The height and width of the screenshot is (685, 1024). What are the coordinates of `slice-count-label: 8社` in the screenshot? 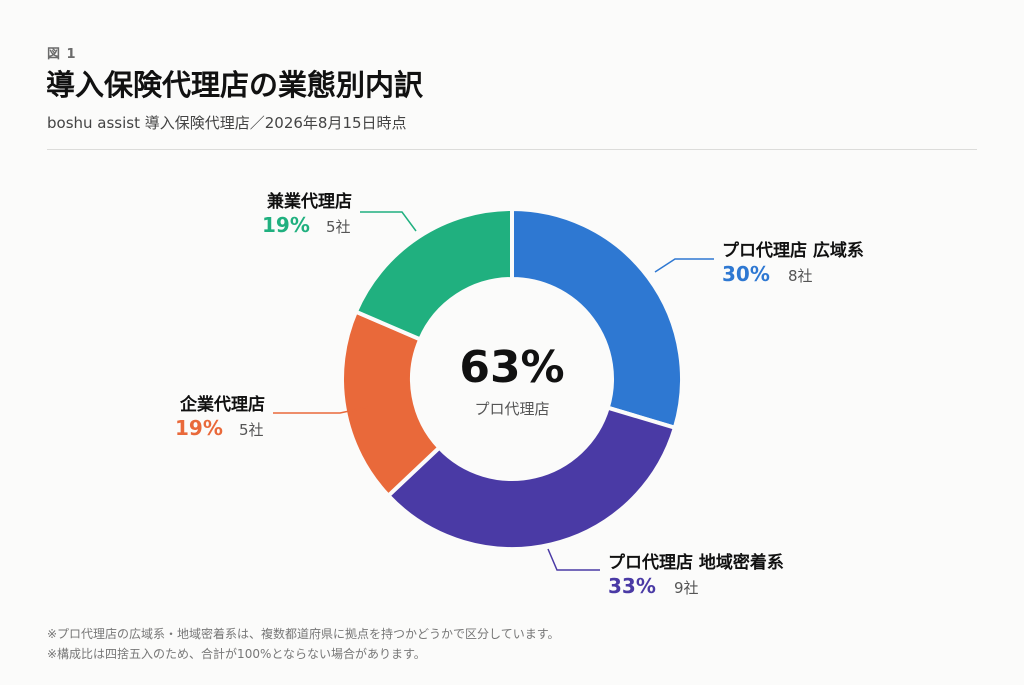 It's located at (800, 276).